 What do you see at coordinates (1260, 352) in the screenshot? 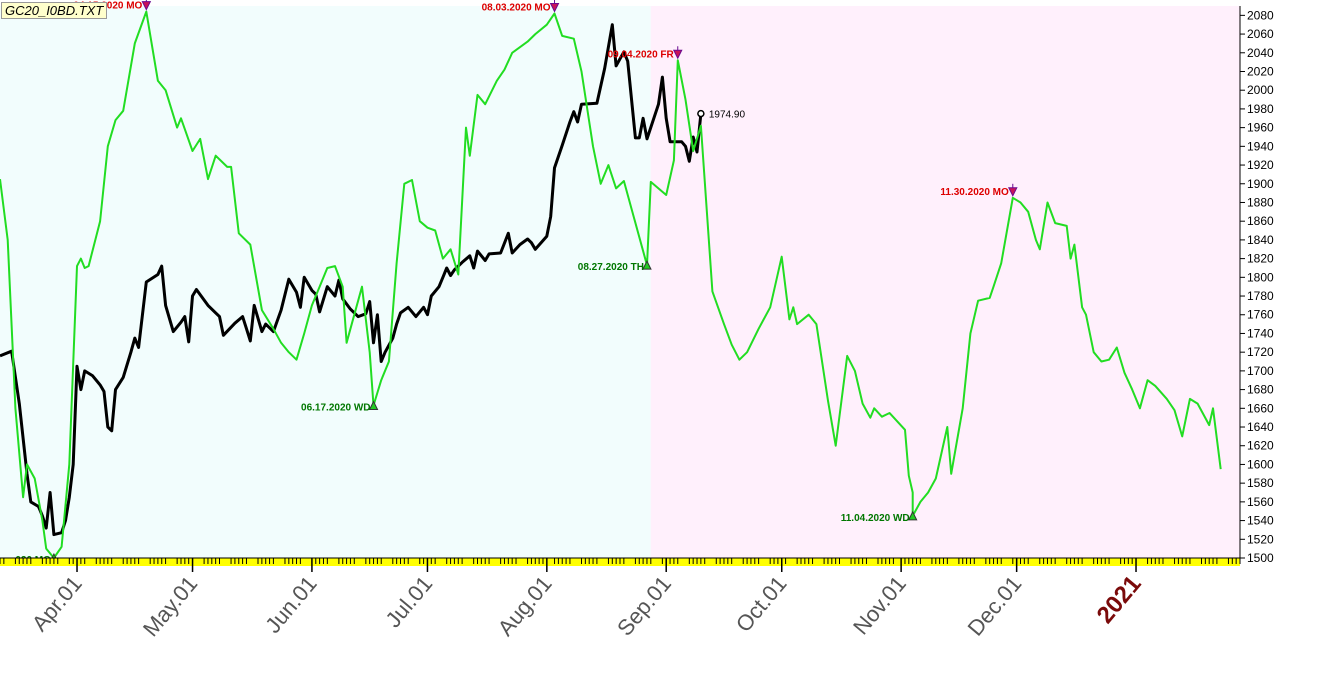
I see `y-tick-label: 1720` at bounding box center [1260, 352].